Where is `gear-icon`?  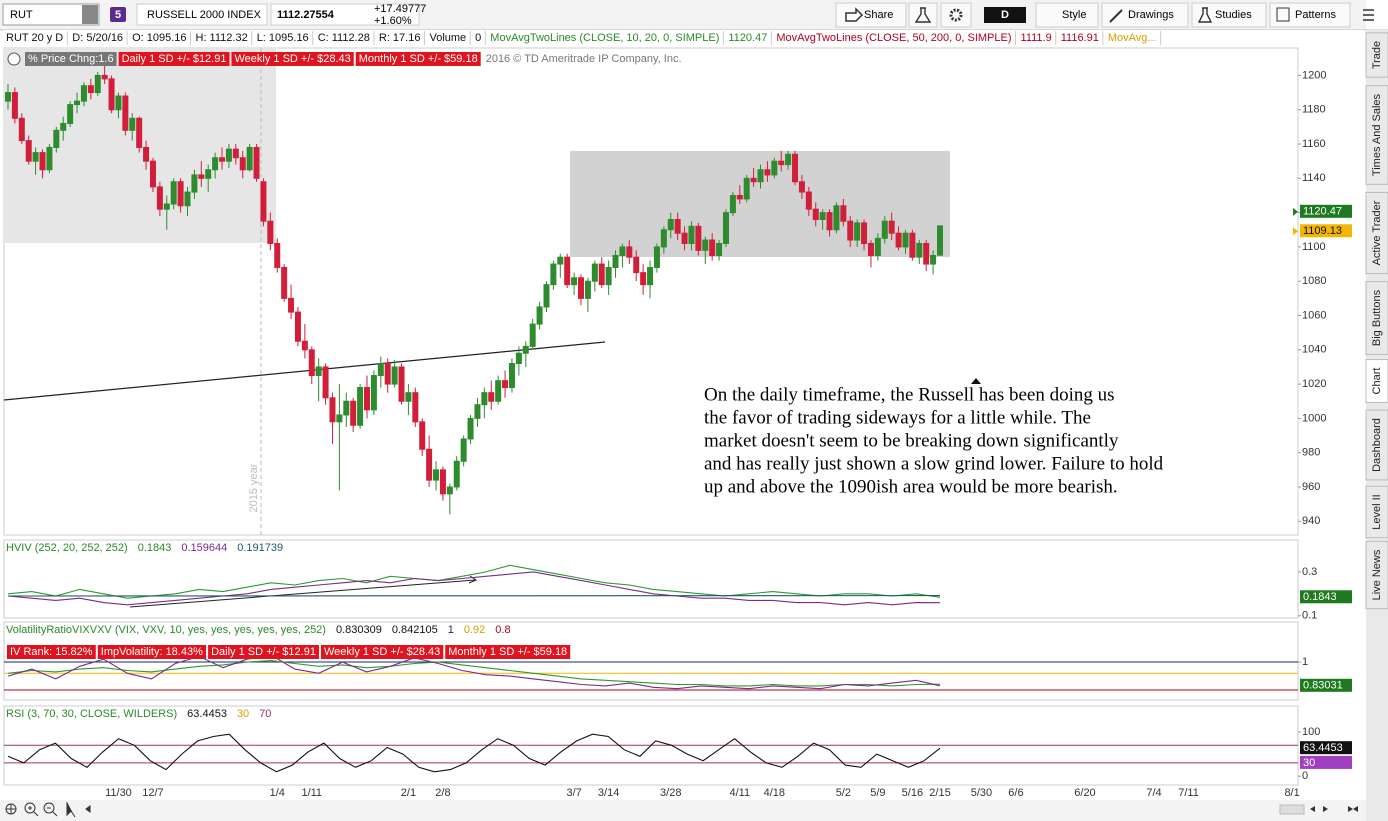
gear-icon is located at coordinates (956, 15).